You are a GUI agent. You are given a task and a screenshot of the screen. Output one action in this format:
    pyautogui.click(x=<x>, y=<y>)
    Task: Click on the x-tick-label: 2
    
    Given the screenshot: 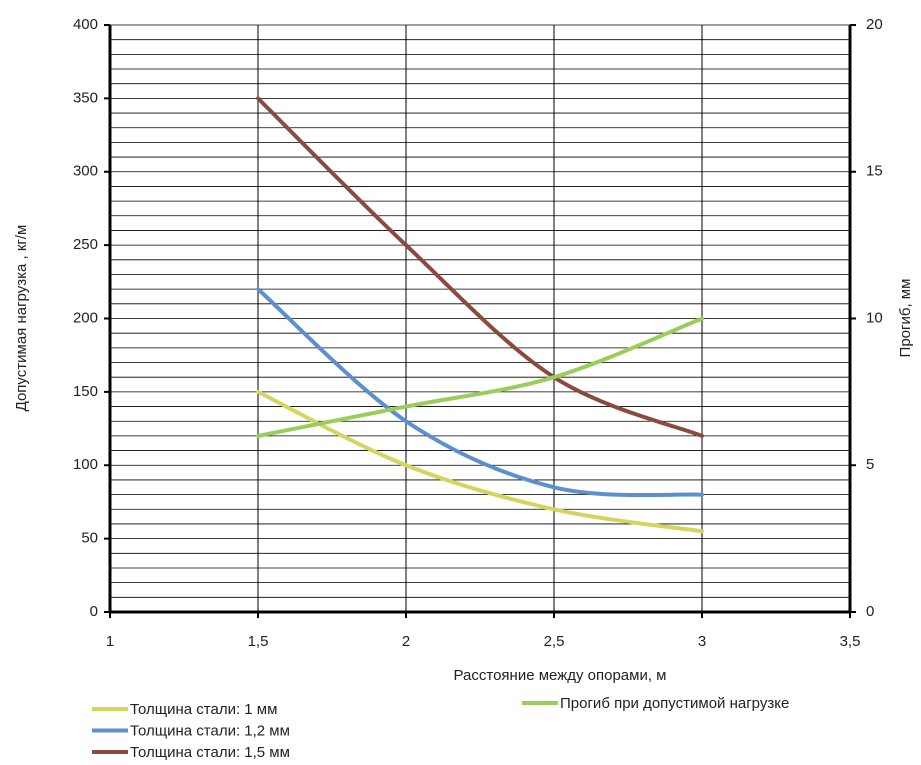 What is the action you would take?
    pyautogui.click(x=406, y=641)
    